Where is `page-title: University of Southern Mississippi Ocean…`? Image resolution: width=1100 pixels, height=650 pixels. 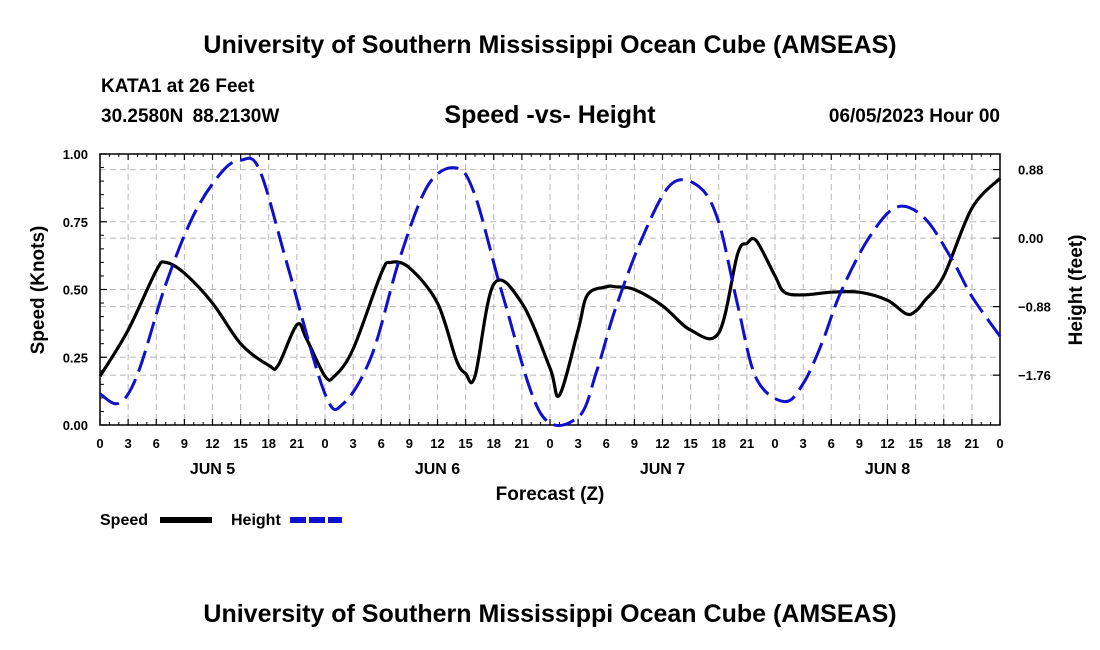
page-title: University of Southern Mississippi Ocean… is located at coordinates (550, 45).